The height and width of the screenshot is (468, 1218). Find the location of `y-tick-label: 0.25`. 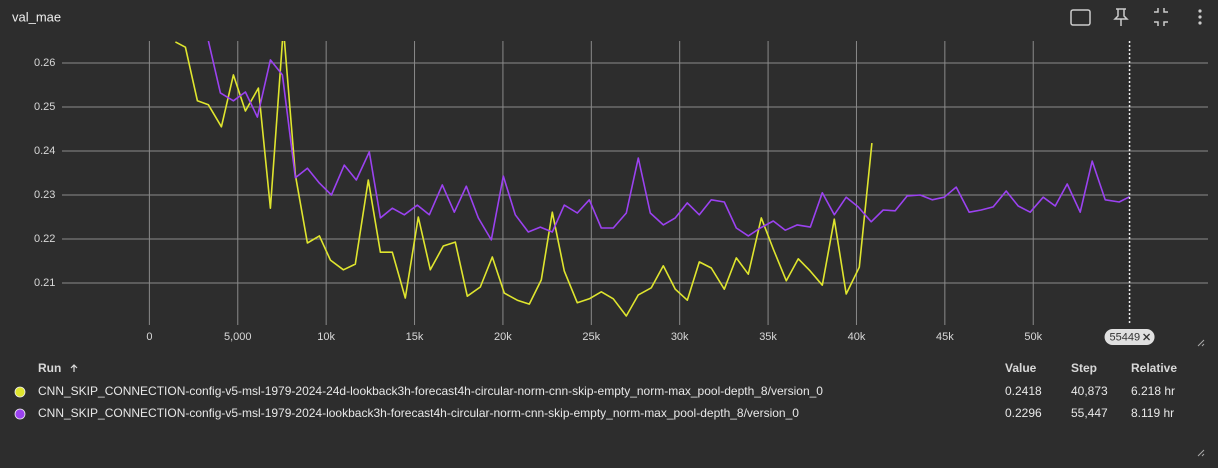

y-tick-label: 0.25 is located at coordinates (44, 107).